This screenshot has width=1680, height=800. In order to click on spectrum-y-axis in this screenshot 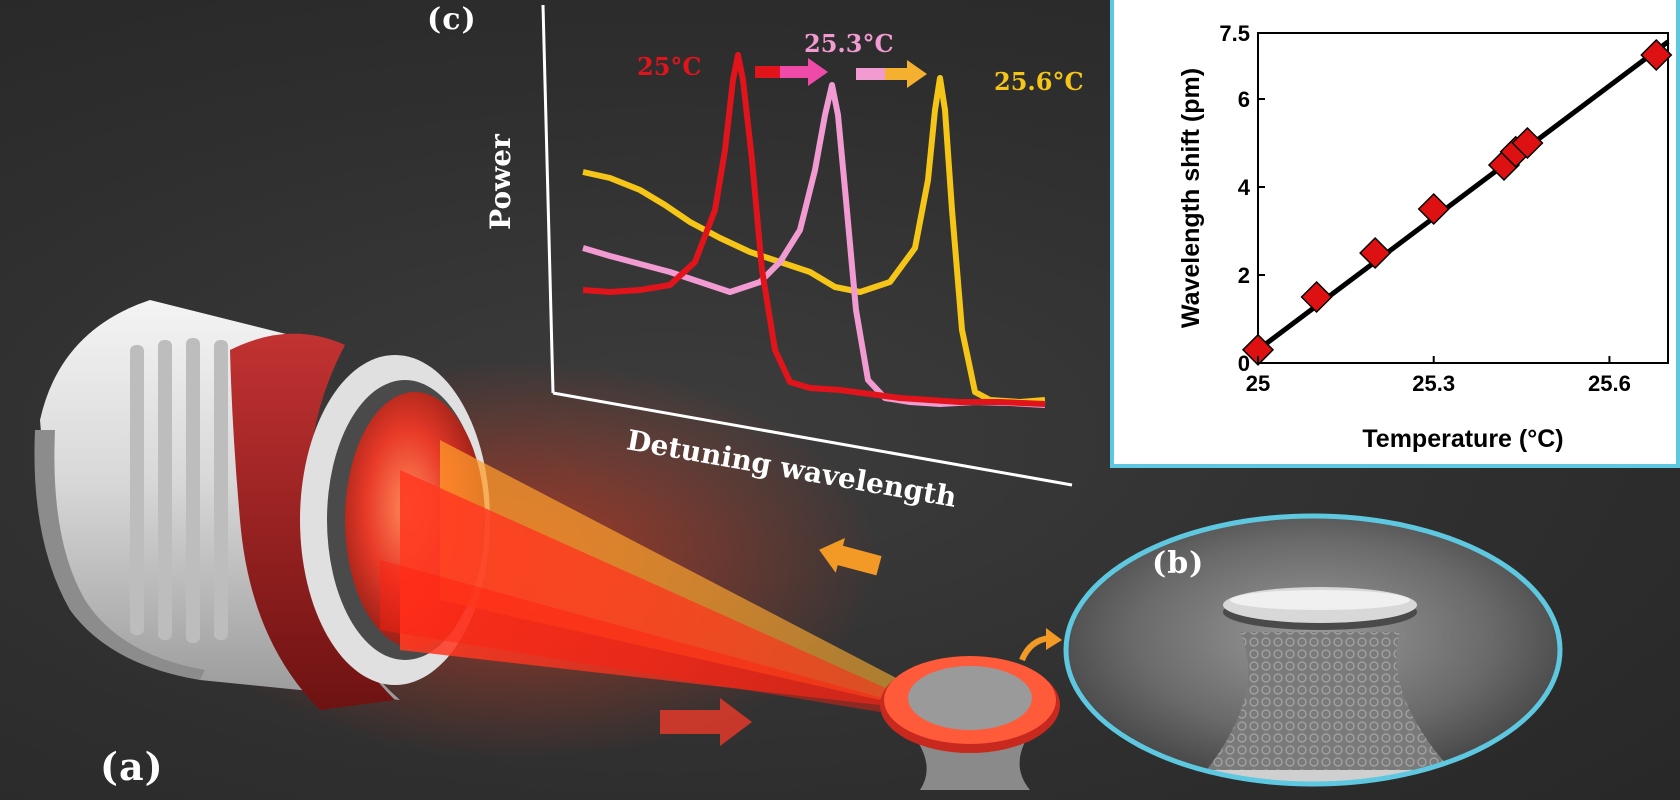, I will do `click(548, 199)`.